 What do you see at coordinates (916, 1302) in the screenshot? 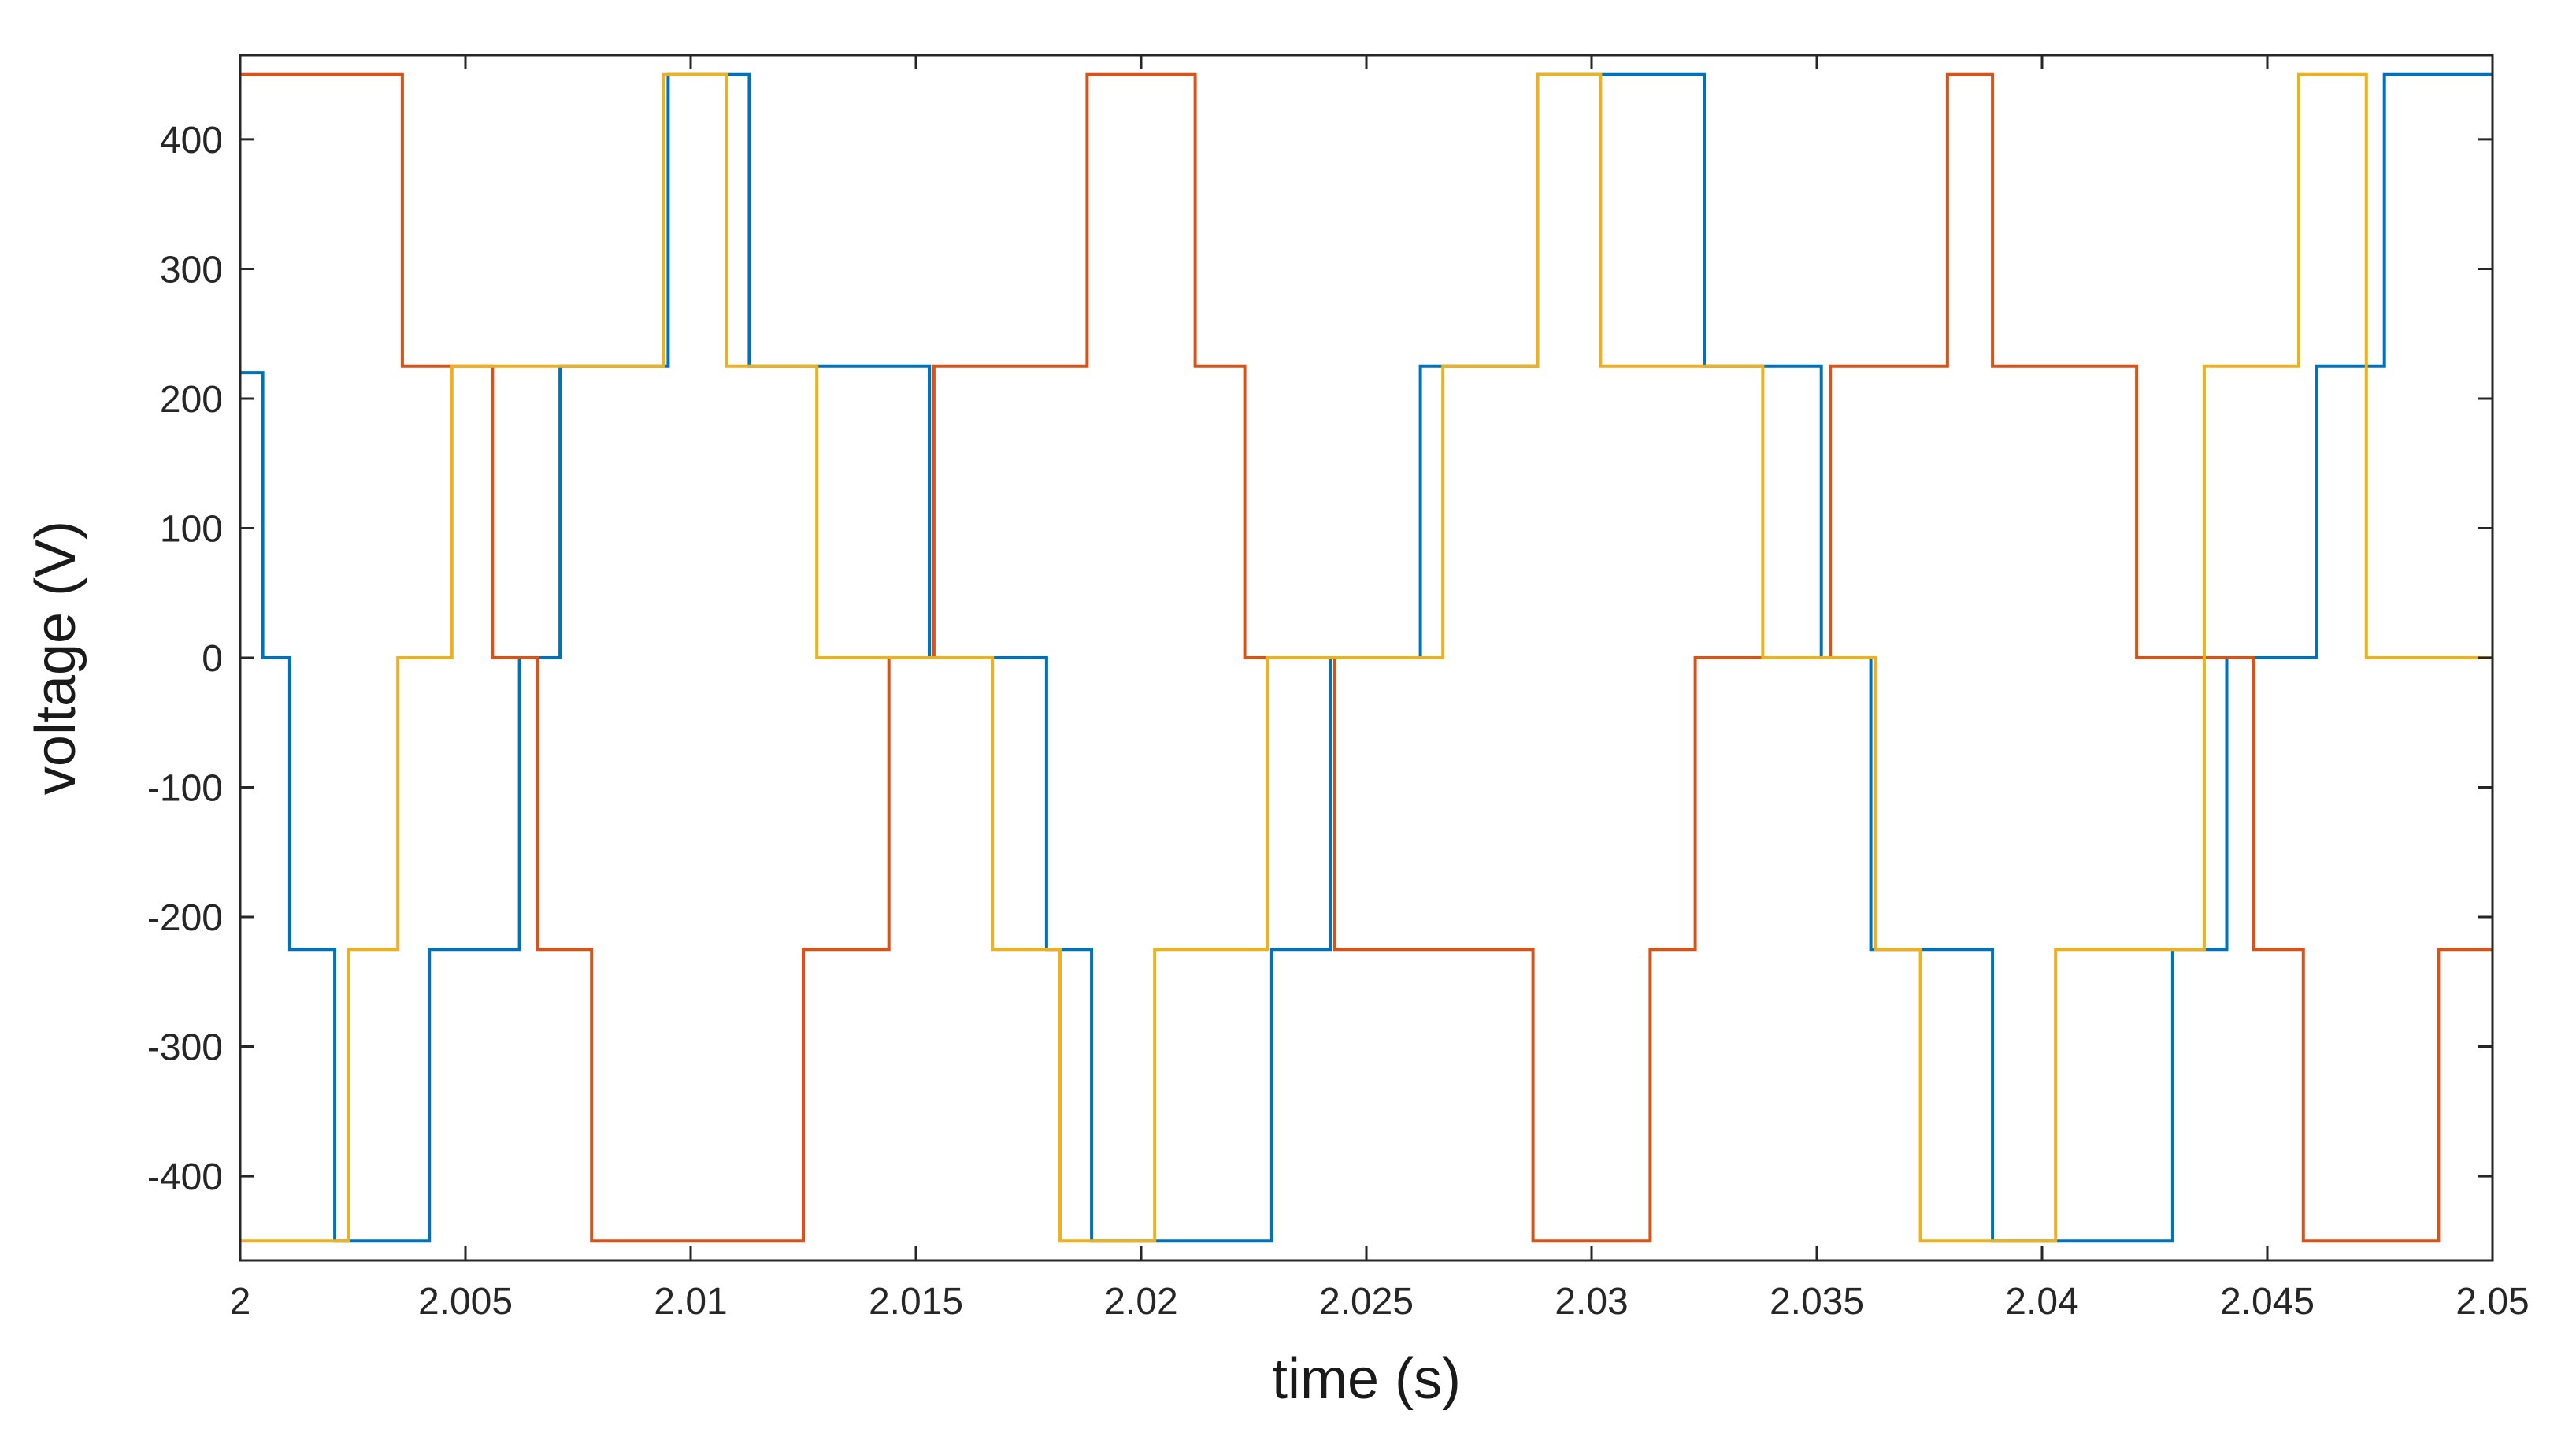
I see `x-tick-label: 2.015` at bounding box center [916, 1302].